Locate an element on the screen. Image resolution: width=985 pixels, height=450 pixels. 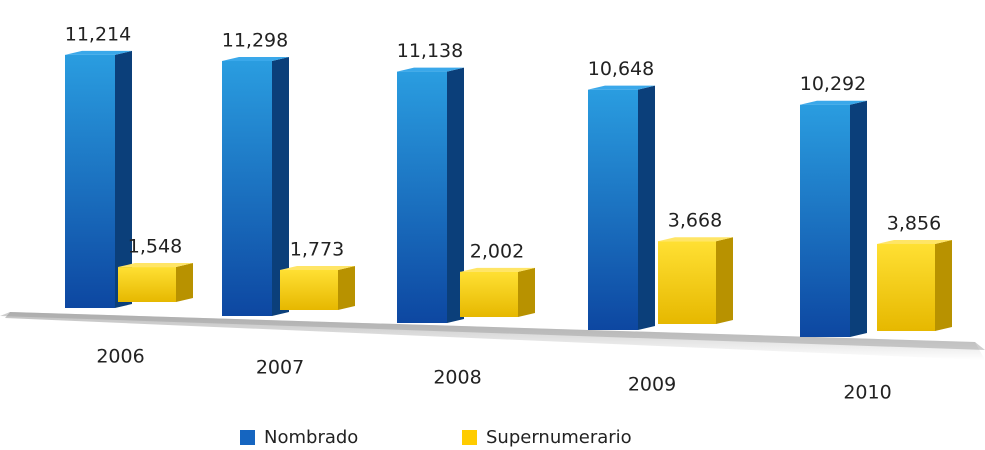
x-tick-label: 2010 is located at coordinates (867, 393).